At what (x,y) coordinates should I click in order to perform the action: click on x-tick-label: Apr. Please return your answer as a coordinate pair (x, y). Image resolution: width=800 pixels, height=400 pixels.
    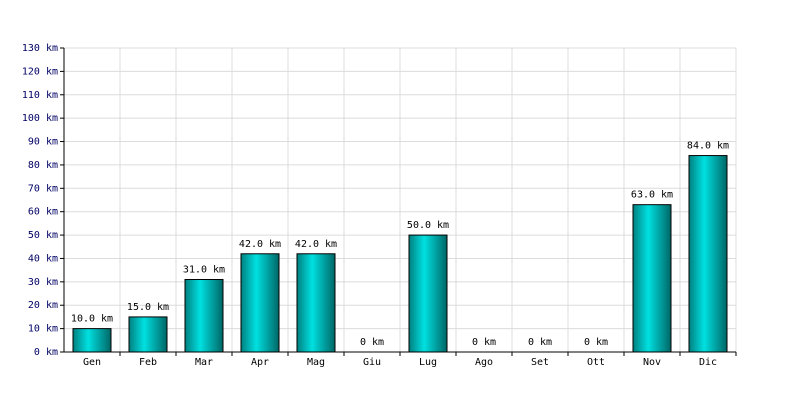
    Looking at the image, I should click on (260, 362).